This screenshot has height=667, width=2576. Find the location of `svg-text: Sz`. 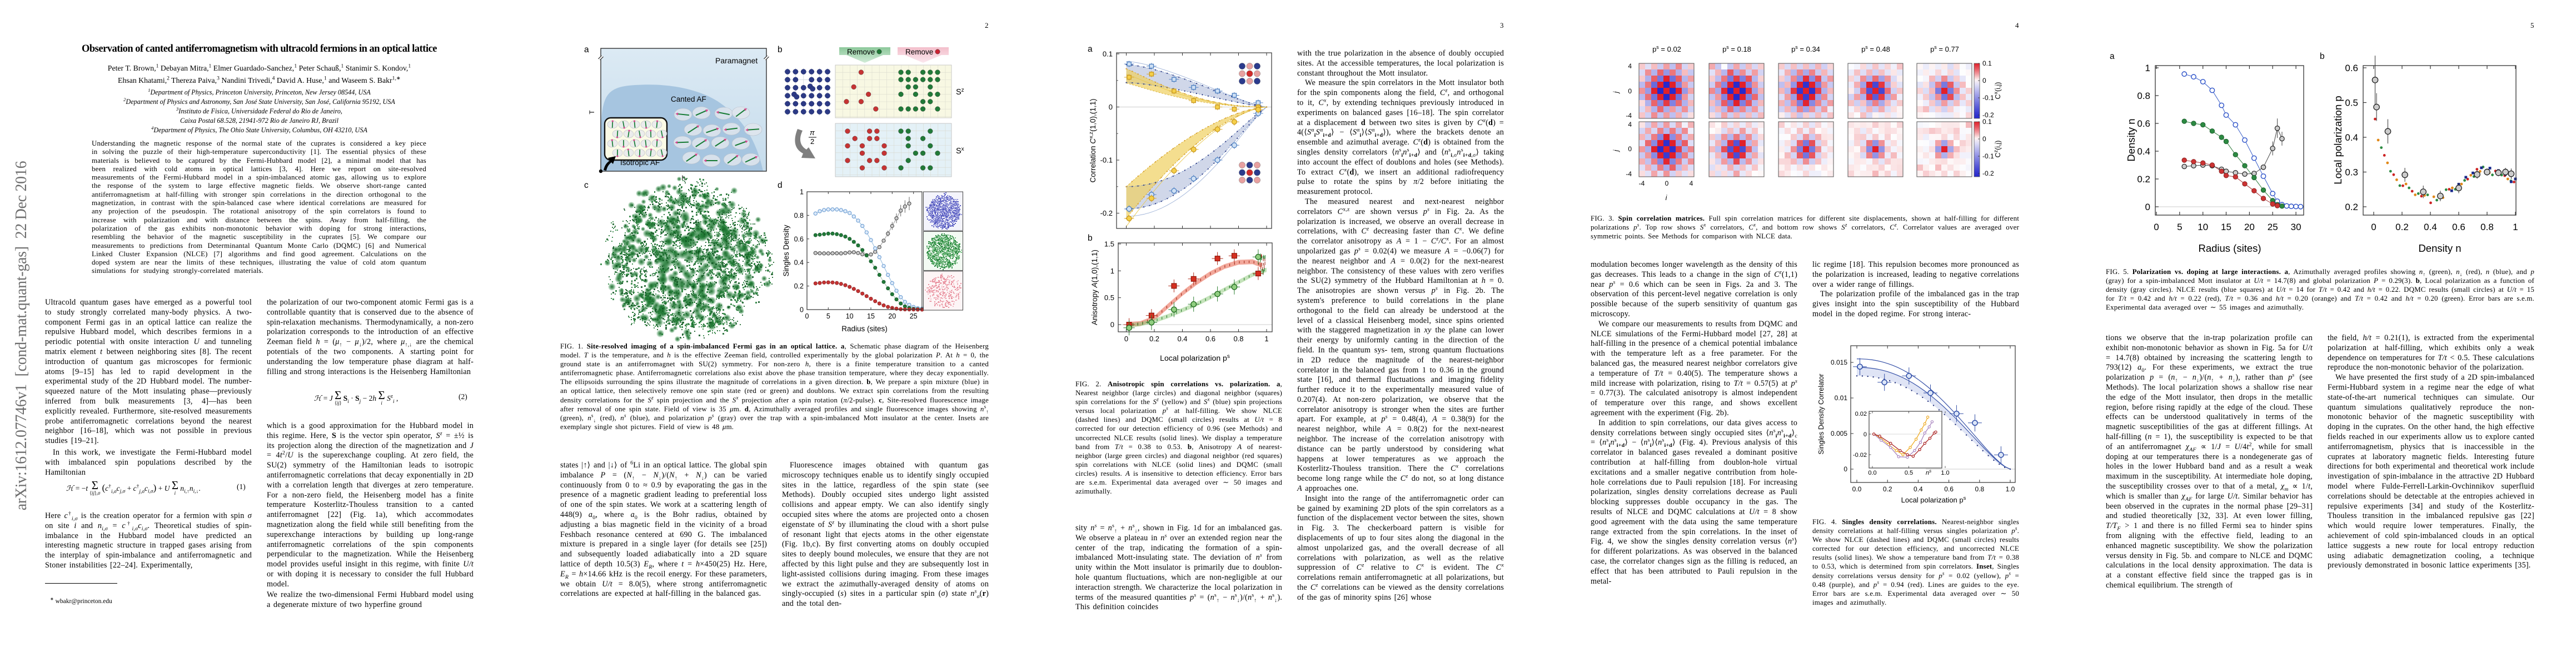

svg-text: Sz is located at coordinates (960, 92).